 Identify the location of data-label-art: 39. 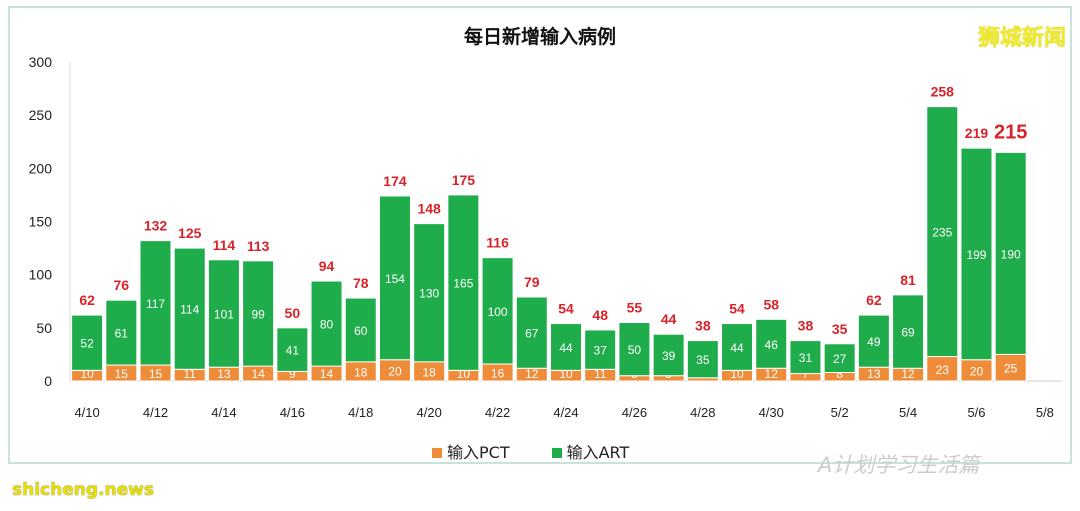
(669, 356).